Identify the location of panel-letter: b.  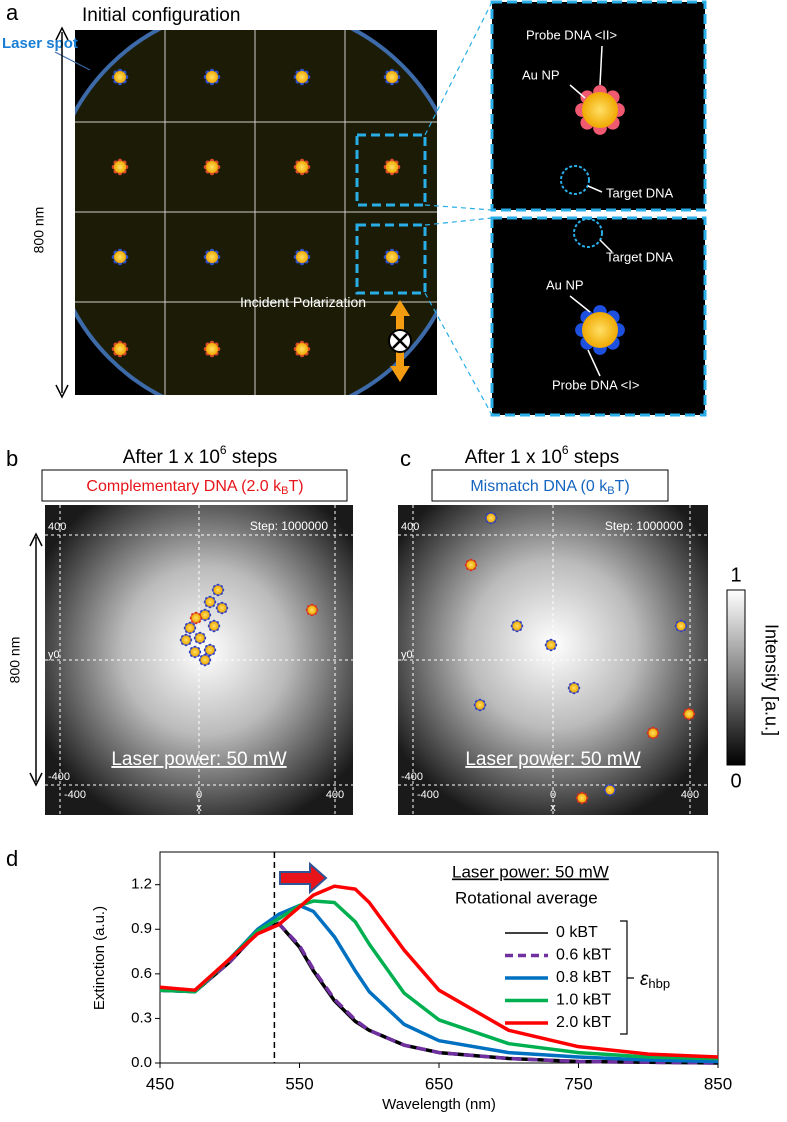
(12, 458).